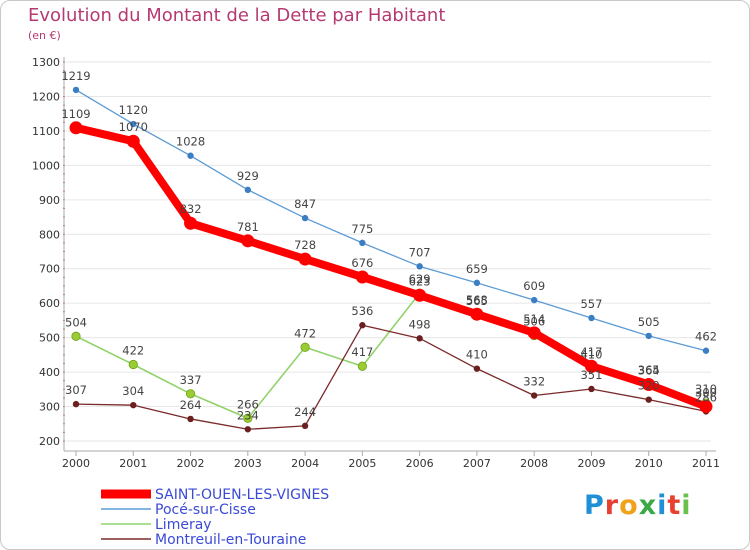  What do you see at coordinates (191, 405) in the screenshot?
I see `data-label: 264` at bounding box center [191, 405].